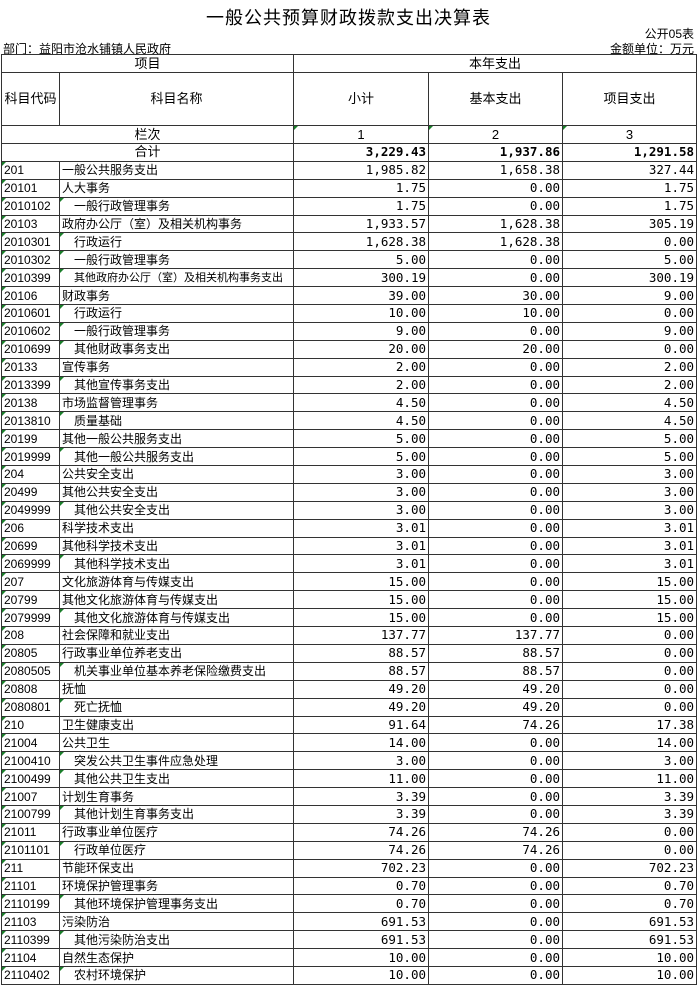 The width and height of the screenshot is (697, 985). Describe the element at coordinates (361, 367) in the screenshot. I see `row-subtotal: 2.00` at that location.